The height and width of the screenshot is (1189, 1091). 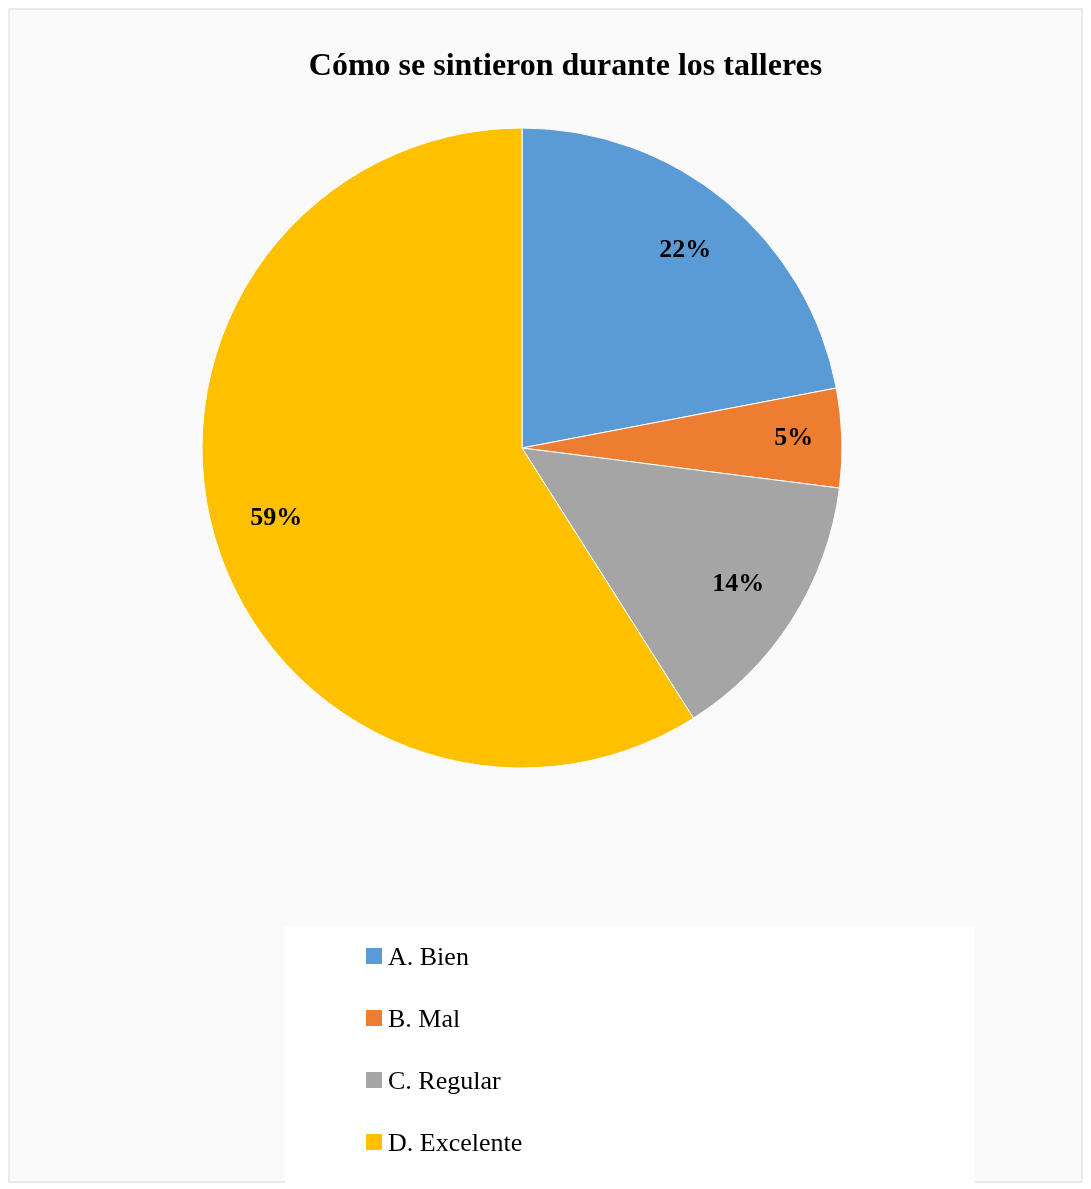 What do you see at coordinates (794, 437) in the screenshot?
I see `data-label: 5%` at bounding box center [794, 437].